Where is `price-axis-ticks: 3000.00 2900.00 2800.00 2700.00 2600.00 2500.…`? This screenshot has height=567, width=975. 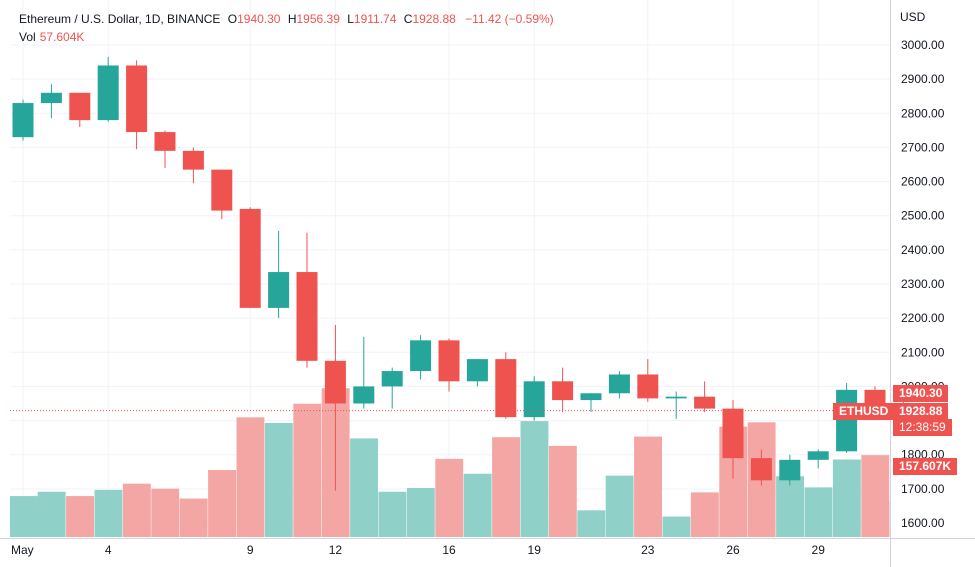
price-axis-ticks: 3000.00 2900.00 2800.00 2700.00 2600.00 2500.… is located at coordinates (923, 284).